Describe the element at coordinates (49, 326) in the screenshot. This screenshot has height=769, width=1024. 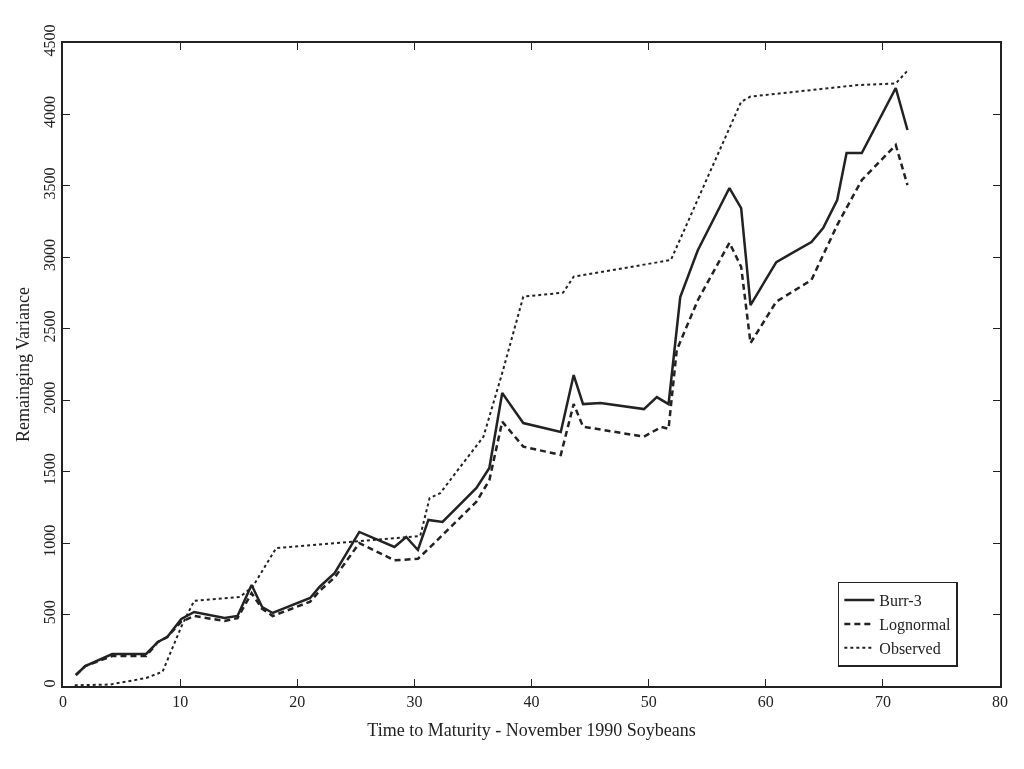
I see `y-tick-label: 2500` at that location.